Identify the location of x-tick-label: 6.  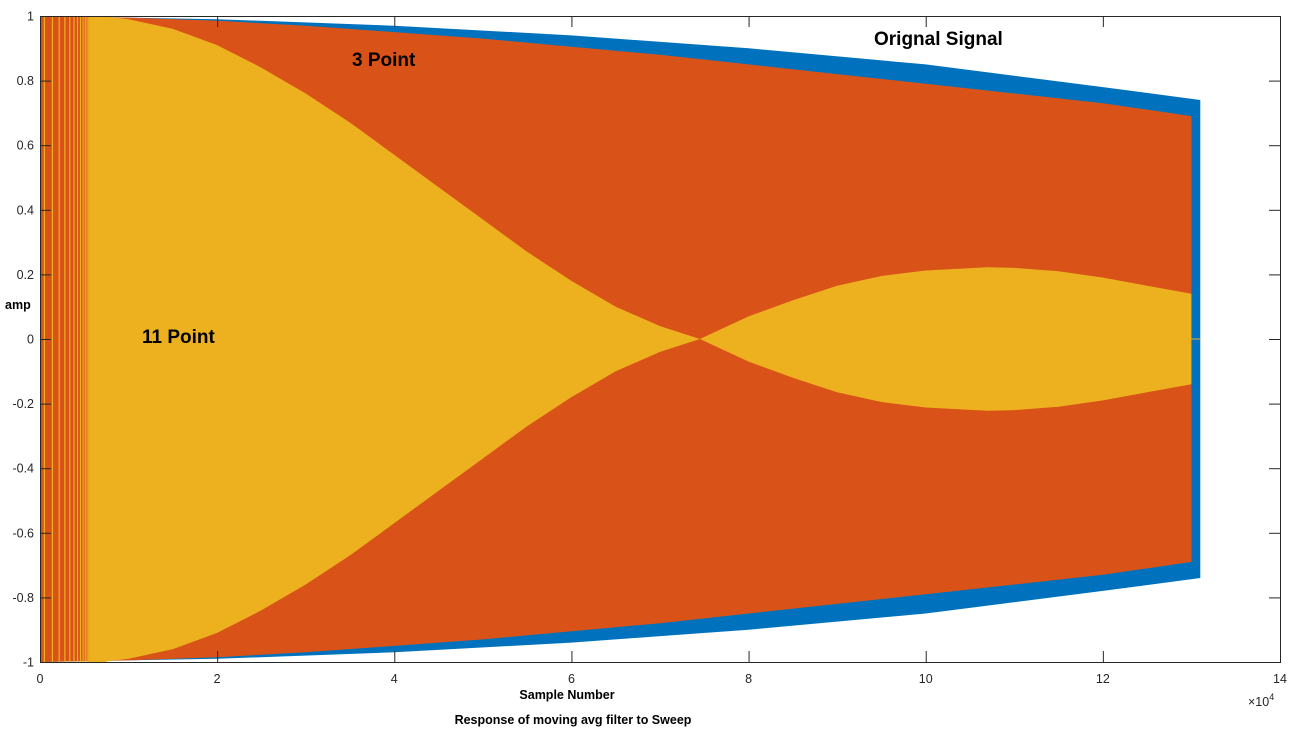
(571, 679).